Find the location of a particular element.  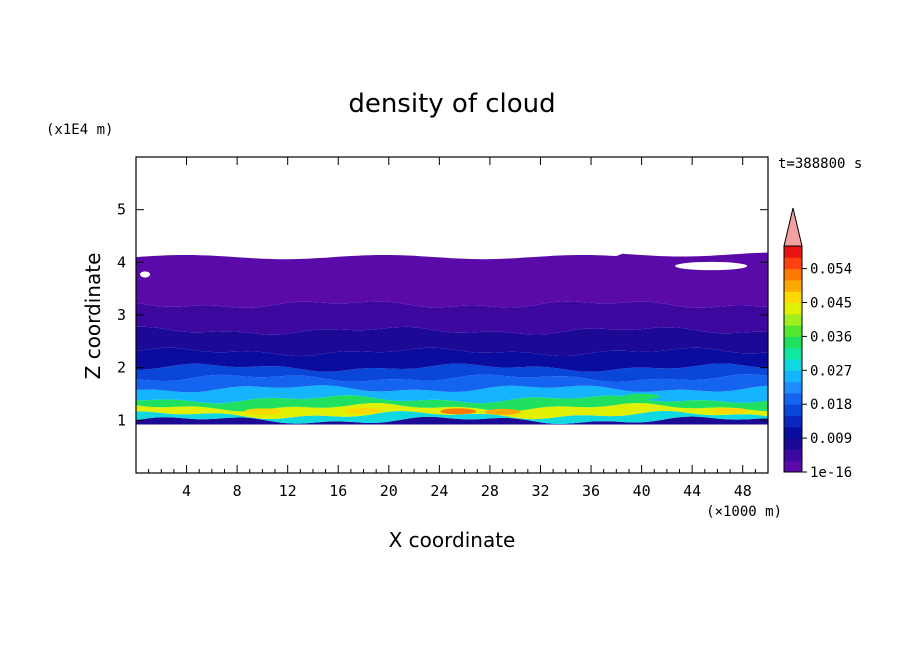

colorbar-label: 0.018 is located at coordinates (831, 405).